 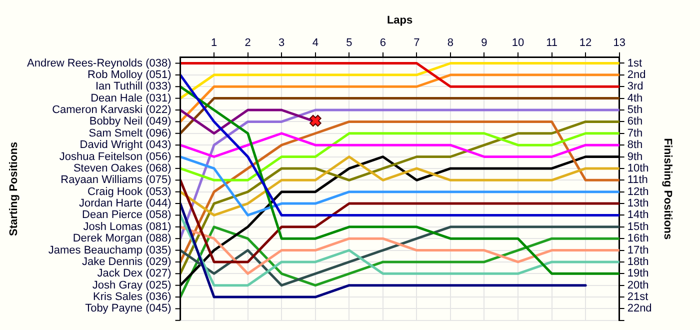 What do you see at coordinates (635, 145) in the screenshot?
I see `y-tick-label: 8th` at bounding box center [635, 145].